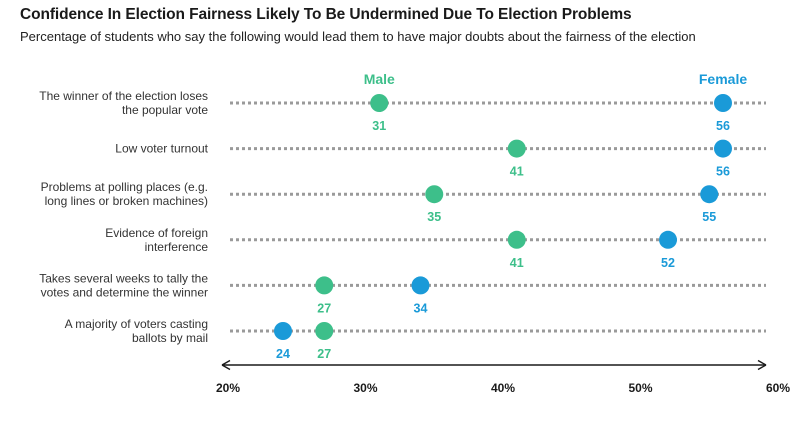 The image size is (800, 424). Describe the element at coordinates (434, 217) in the screenshot. I see `male-value-label: 35` at that location.